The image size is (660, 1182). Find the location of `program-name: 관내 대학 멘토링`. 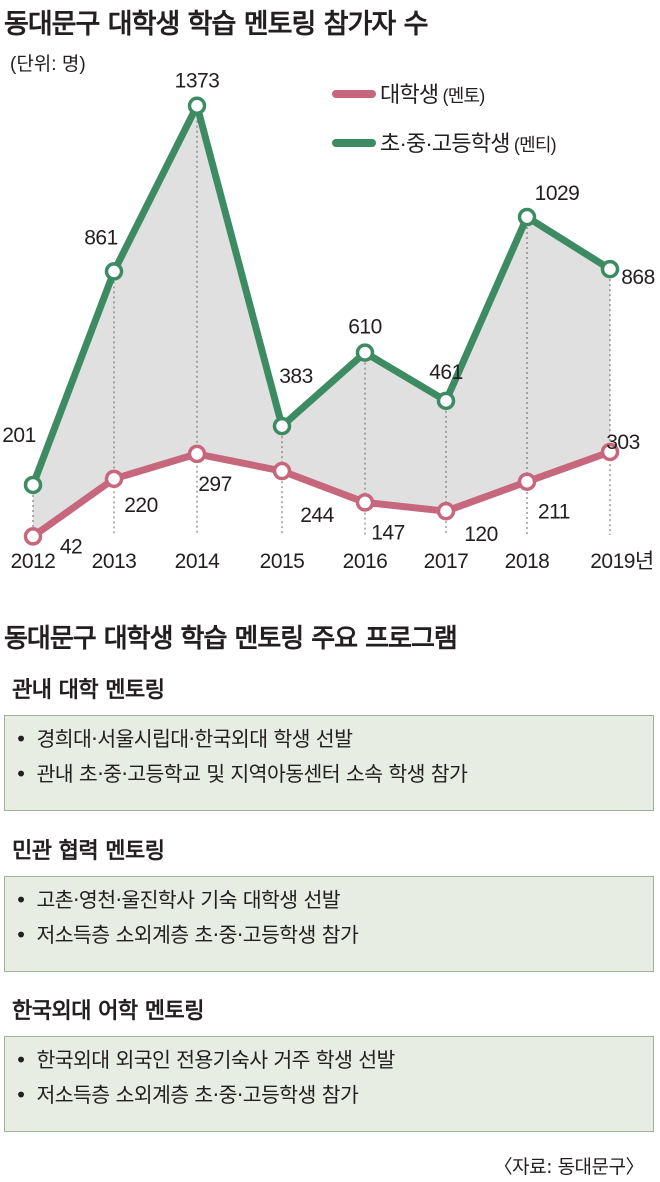

program-name: 관내 대학 멘토링 is located at coordinates (88, 690).